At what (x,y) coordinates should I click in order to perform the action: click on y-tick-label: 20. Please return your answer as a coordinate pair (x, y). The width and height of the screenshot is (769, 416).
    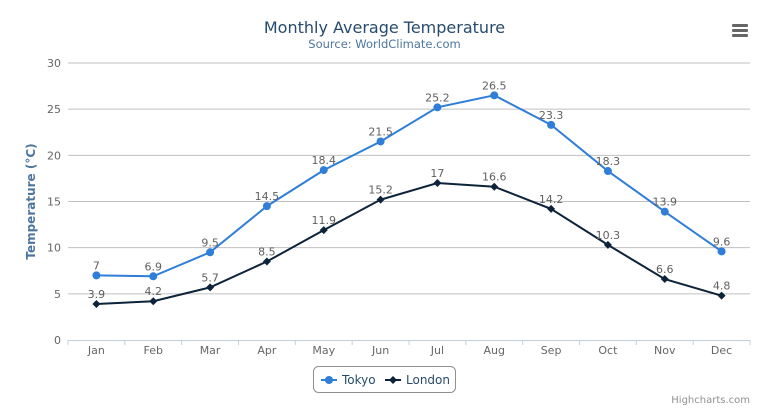
    Looking at the image, I should click on (54, 155).